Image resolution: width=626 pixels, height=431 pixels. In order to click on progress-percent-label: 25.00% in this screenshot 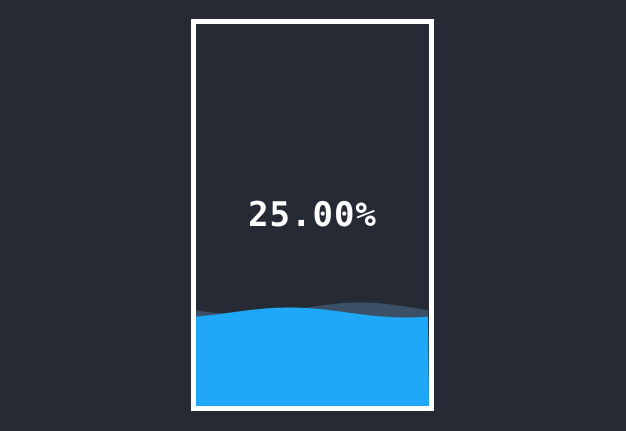, I will do `click(312, 215)`.